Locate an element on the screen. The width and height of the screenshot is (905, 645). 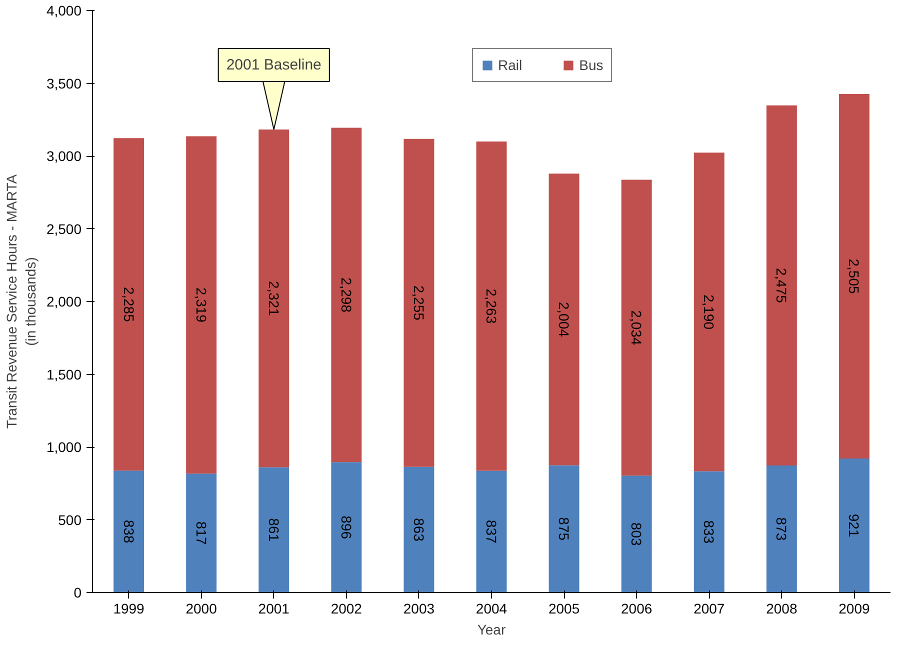
data-label: 2,190 is located at coordinates (709, 312).